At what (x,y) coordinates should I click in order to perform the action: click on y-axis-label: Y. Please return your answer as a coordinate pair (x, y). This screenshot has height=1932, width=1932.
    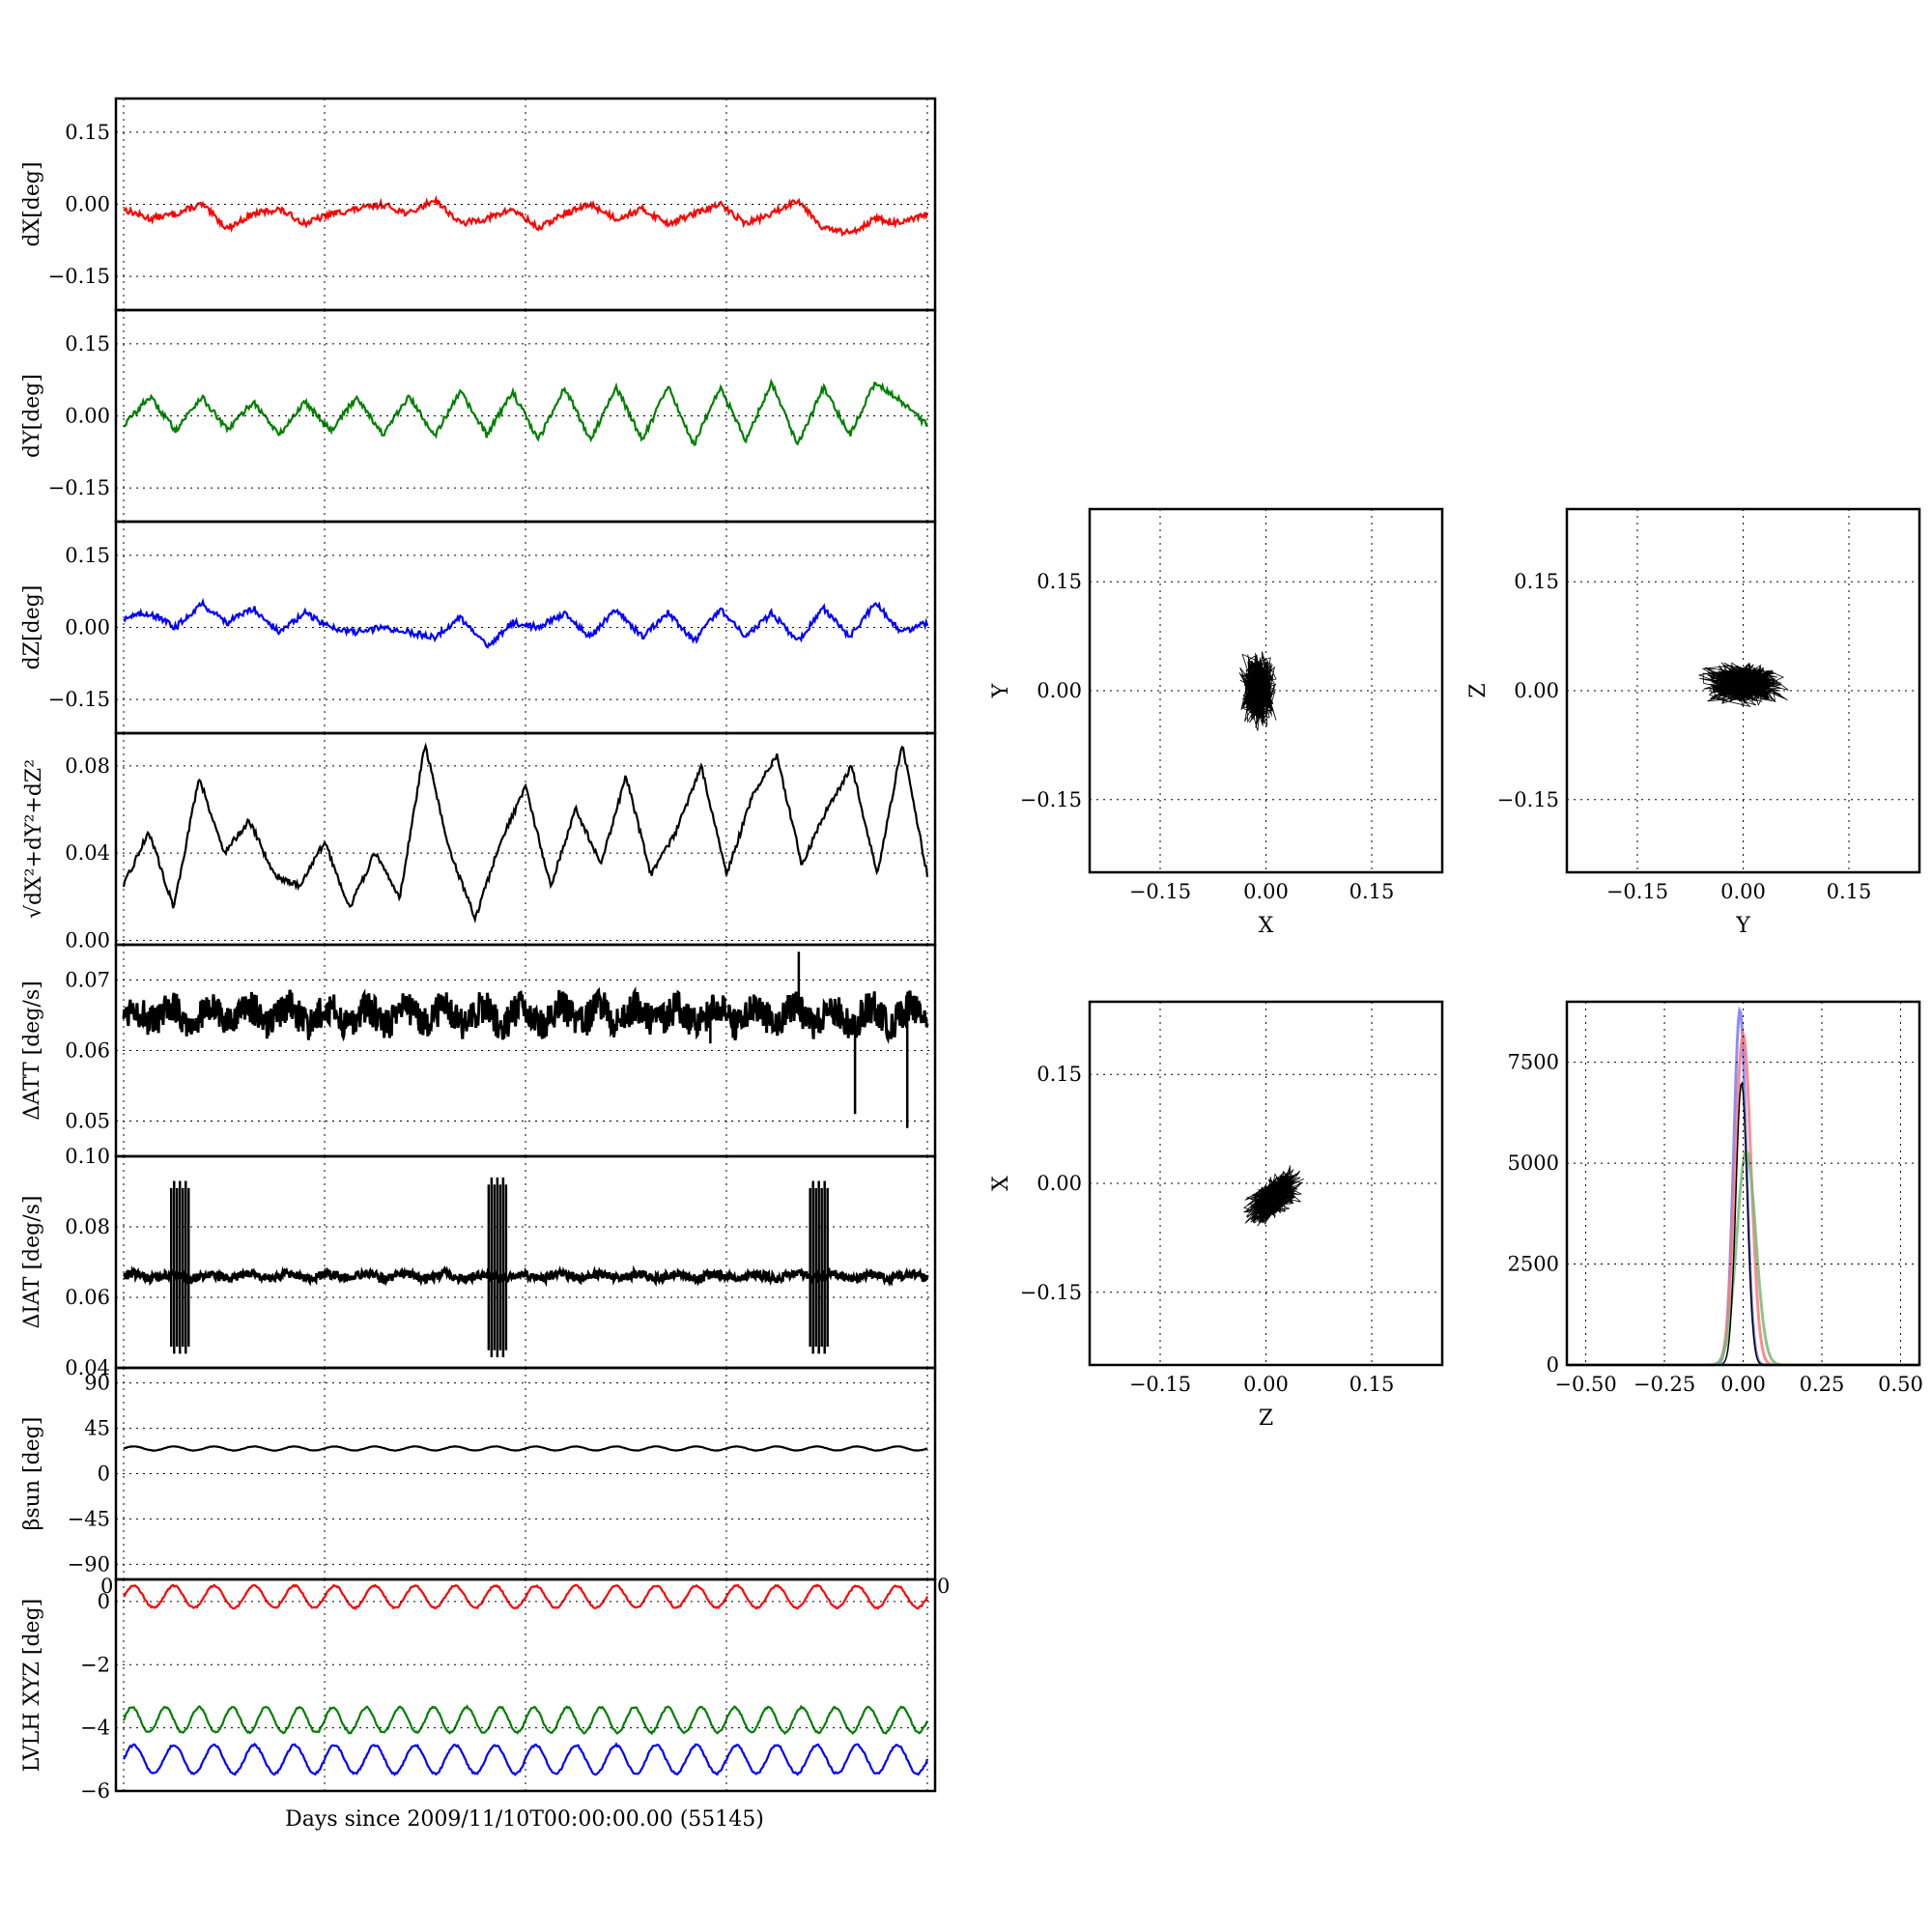
    Looking at the image, I should click on (1001, 690).